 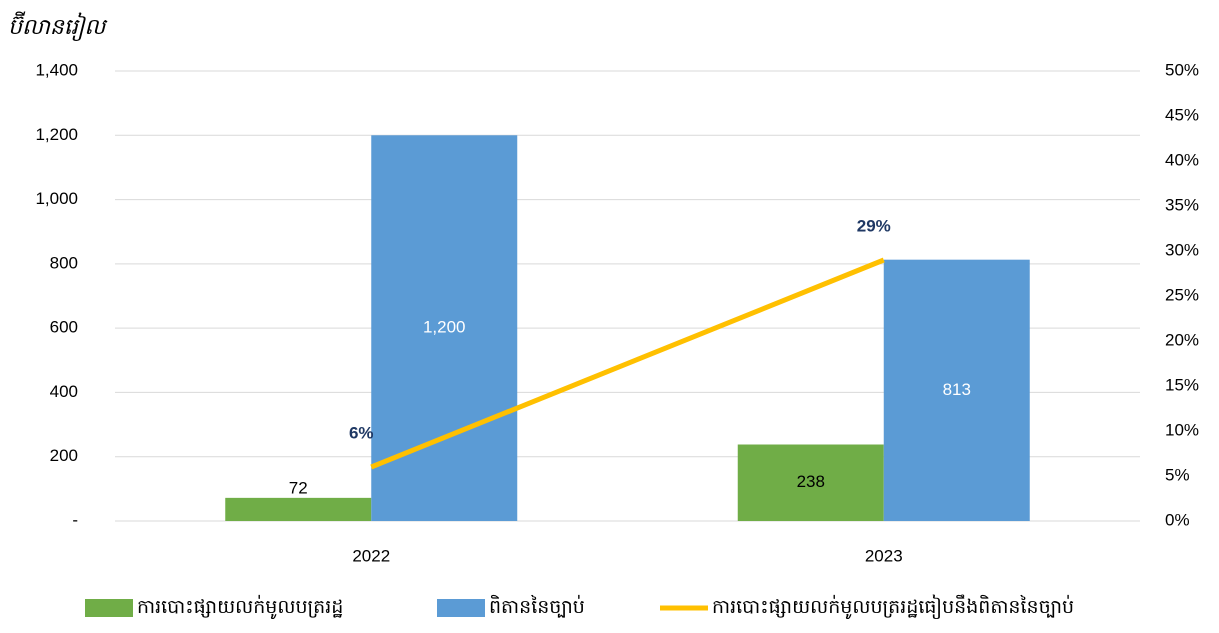 I want to click on y2-tick-label: 10%, so click(x=1182, y=429).